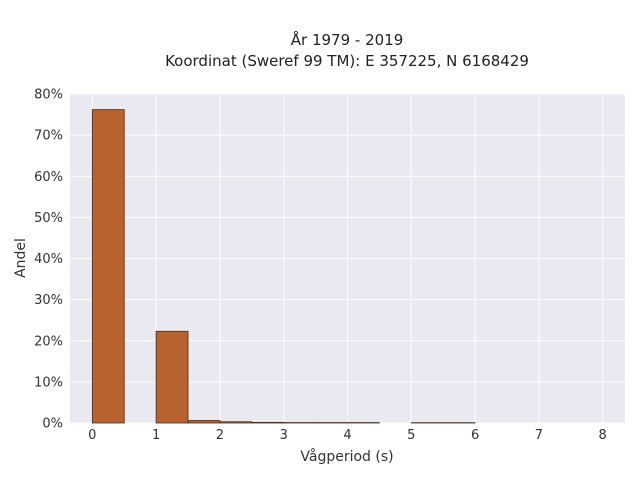  Describe the element at coordinates (48, 136) in the screenshot. I see `y-tick-label-7: 70%` at that location.